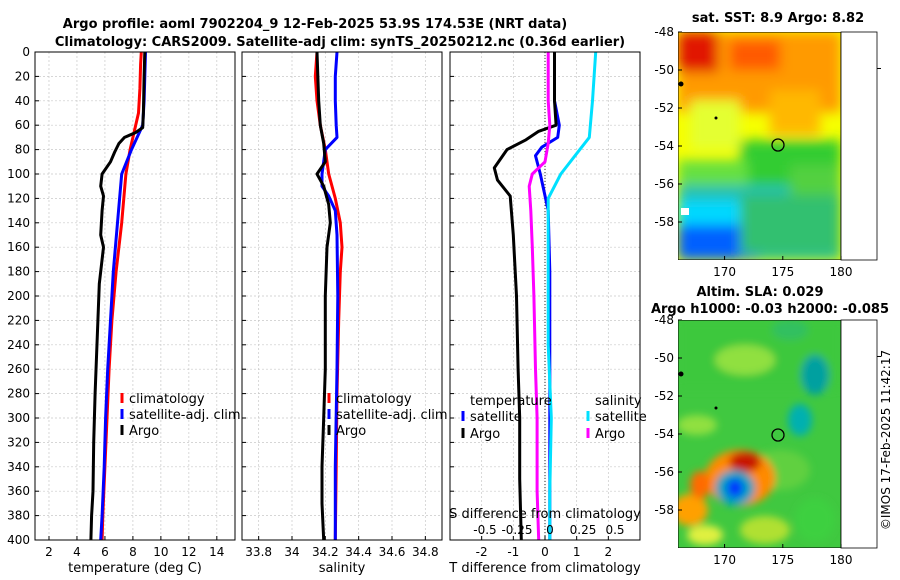  What do you see at coordinates (18, 296) in the screenshot?
I see `y-tick-label: 200` at bounding box center [18, 296].